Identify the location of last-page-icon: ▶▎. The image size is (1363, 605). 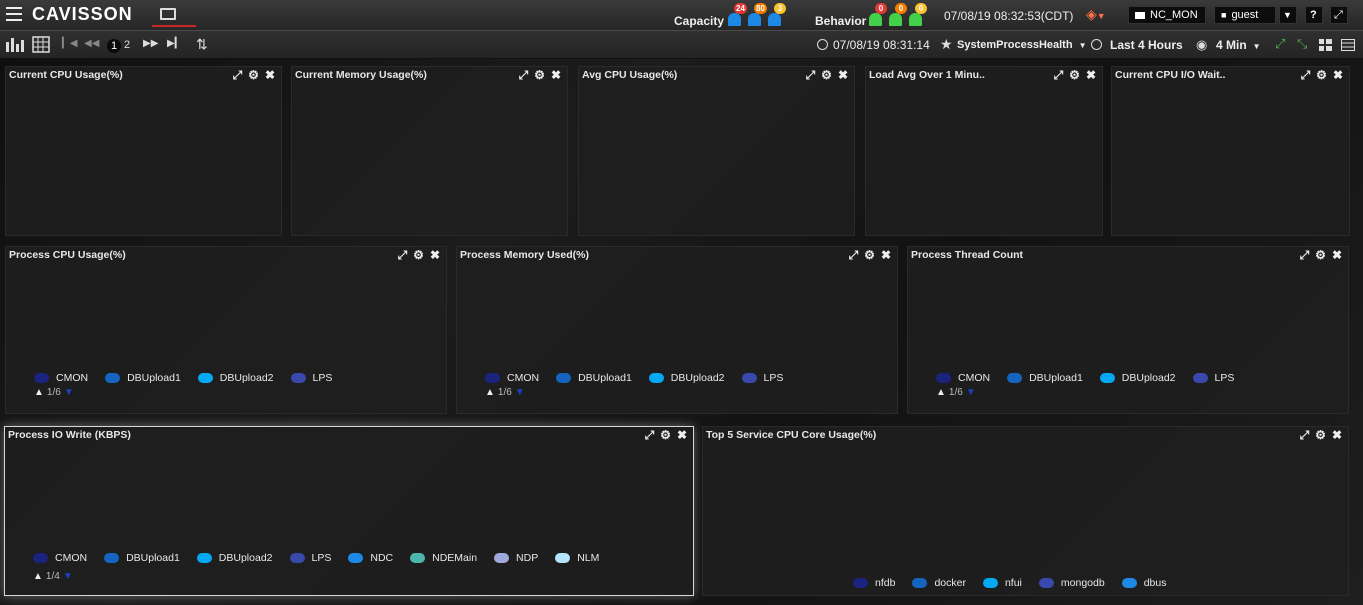
(175, 43).